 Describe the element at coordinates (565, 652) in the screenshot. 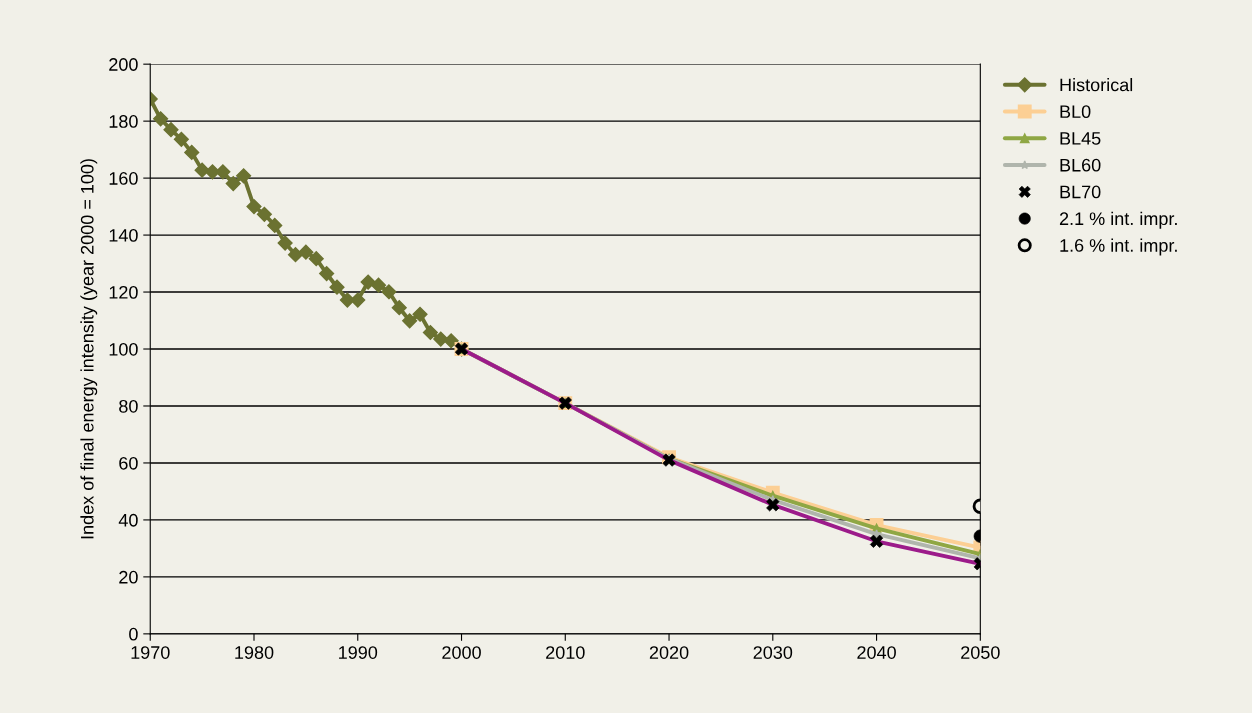

I see `x-tick-label: 2010` at that location.